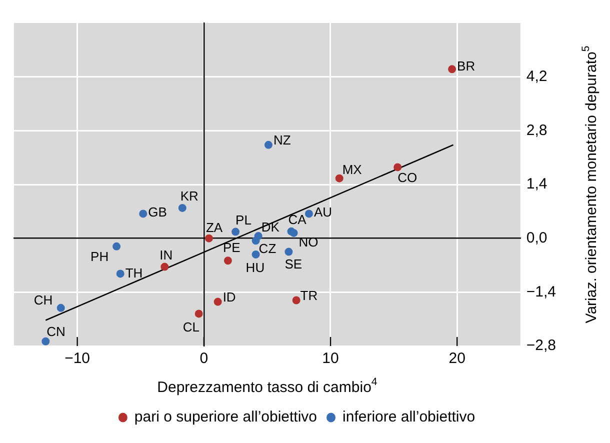 Image resolution: width=610 pixels, height=443 pixels. I want to click on annotation: SE, so click(293, 264).